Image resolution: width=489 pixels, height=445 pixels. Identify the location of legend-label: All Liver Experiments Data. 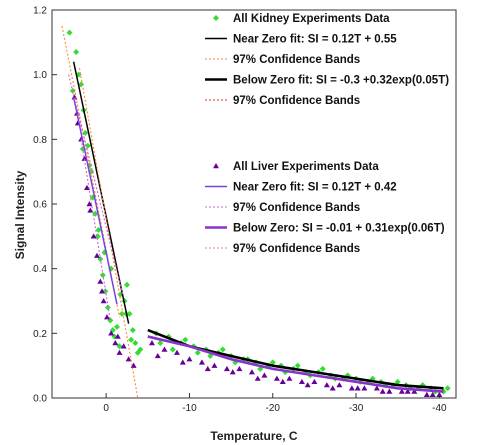
(306, 167).